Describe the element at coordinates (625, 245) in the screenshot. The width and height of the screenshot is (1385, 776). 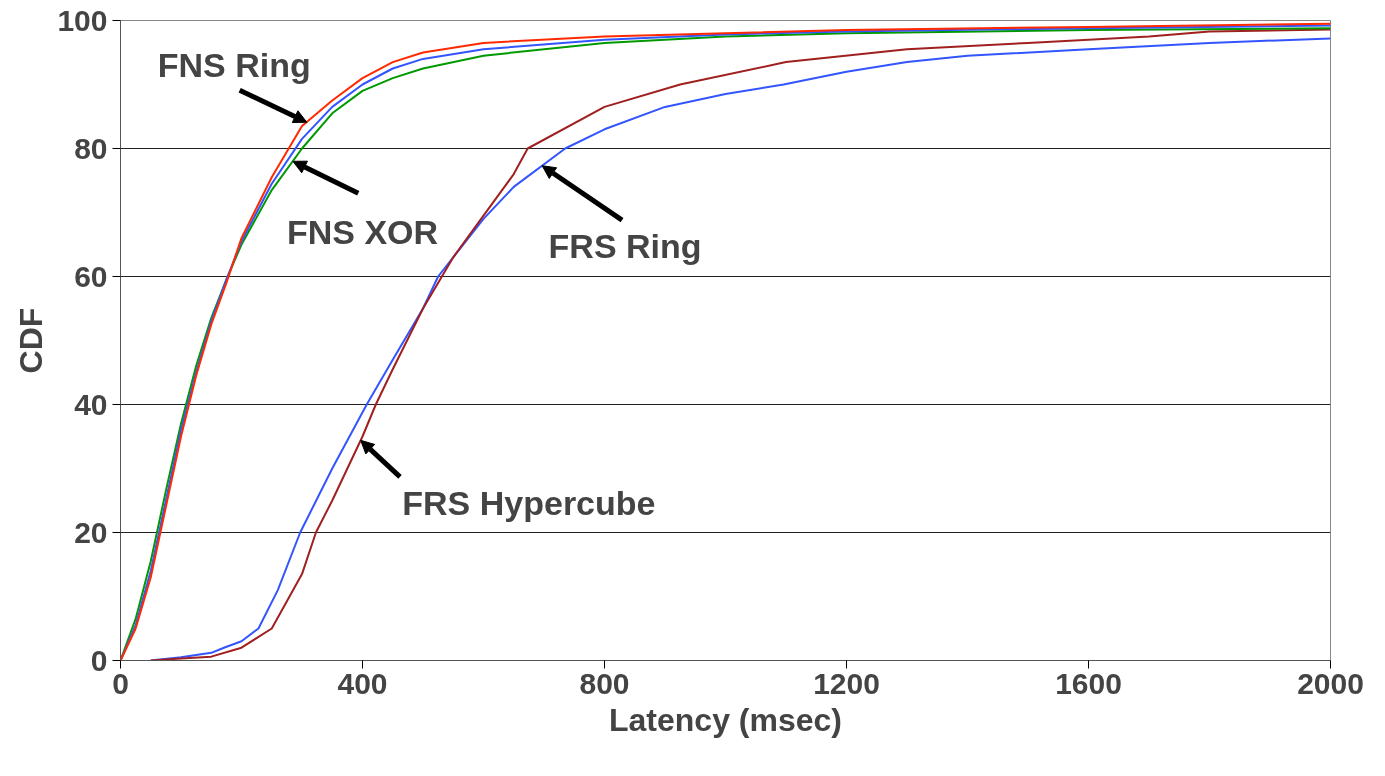
I see `annotation: FRS Ring` at that location.